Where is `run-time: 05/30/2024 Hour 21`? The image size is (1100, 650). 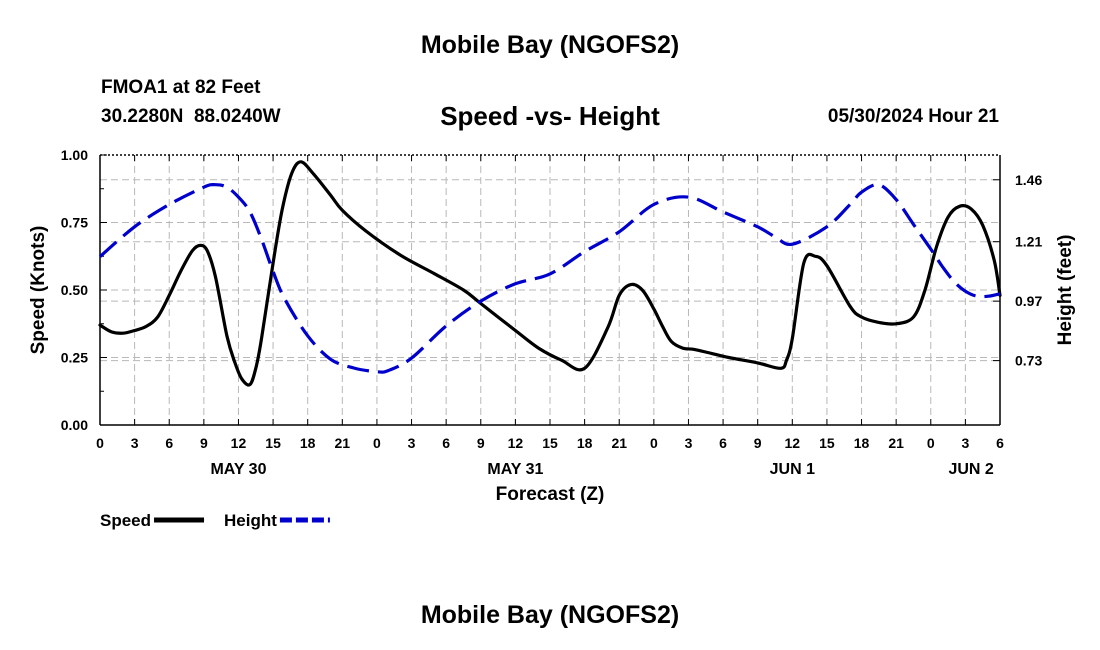 run-time: 05/30/2024 Hour 21 is located at coordinates (913, 116).